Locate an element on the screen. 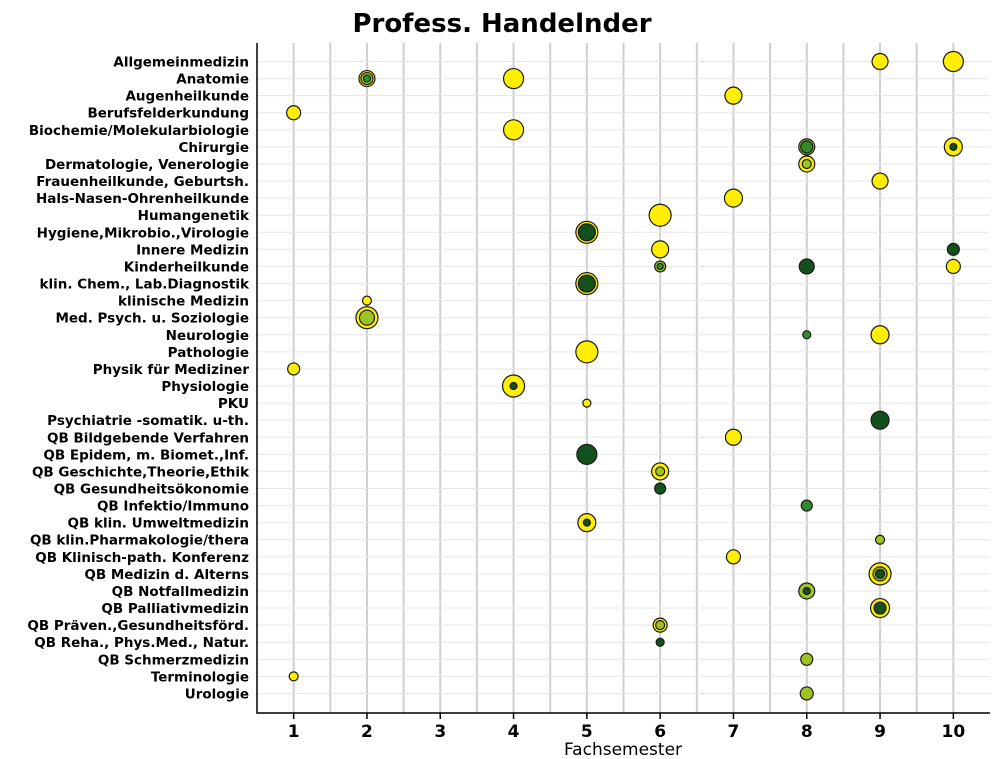 This screenshot has height=759, width=999. y-tick-label: klinische Medizin is located at coordinates (183, 302).